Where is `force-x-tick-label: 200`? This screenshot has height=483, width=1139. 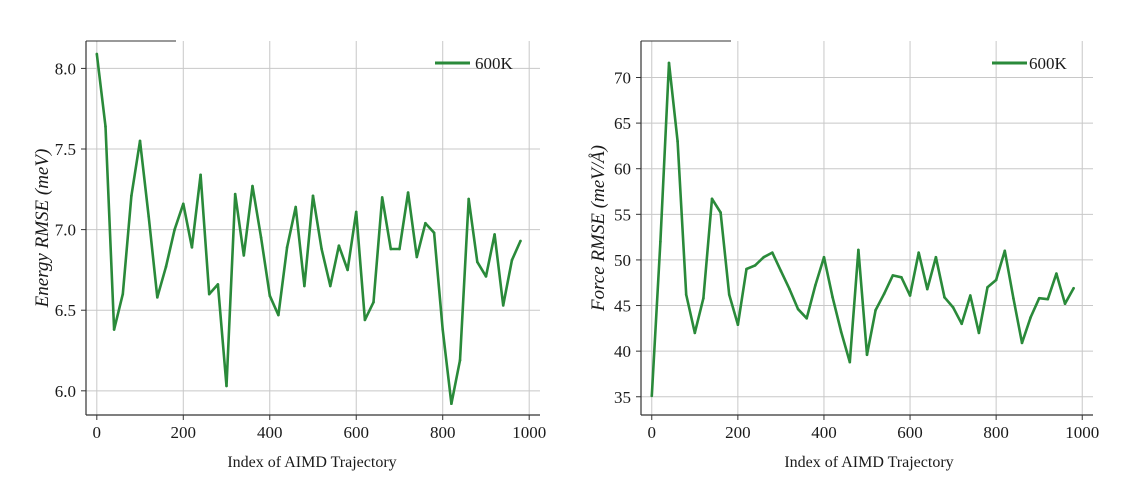
force-x-tick-label: 200 is located at coordinates (738, 432).